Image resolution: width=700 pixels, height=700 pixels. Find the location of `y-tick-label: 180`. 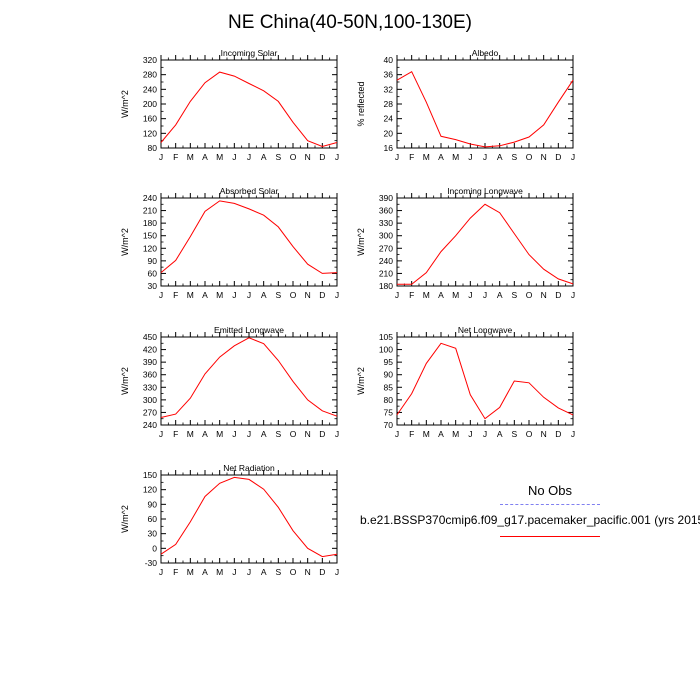

y-tick-label: 180 is located at coordinates (150, 223).